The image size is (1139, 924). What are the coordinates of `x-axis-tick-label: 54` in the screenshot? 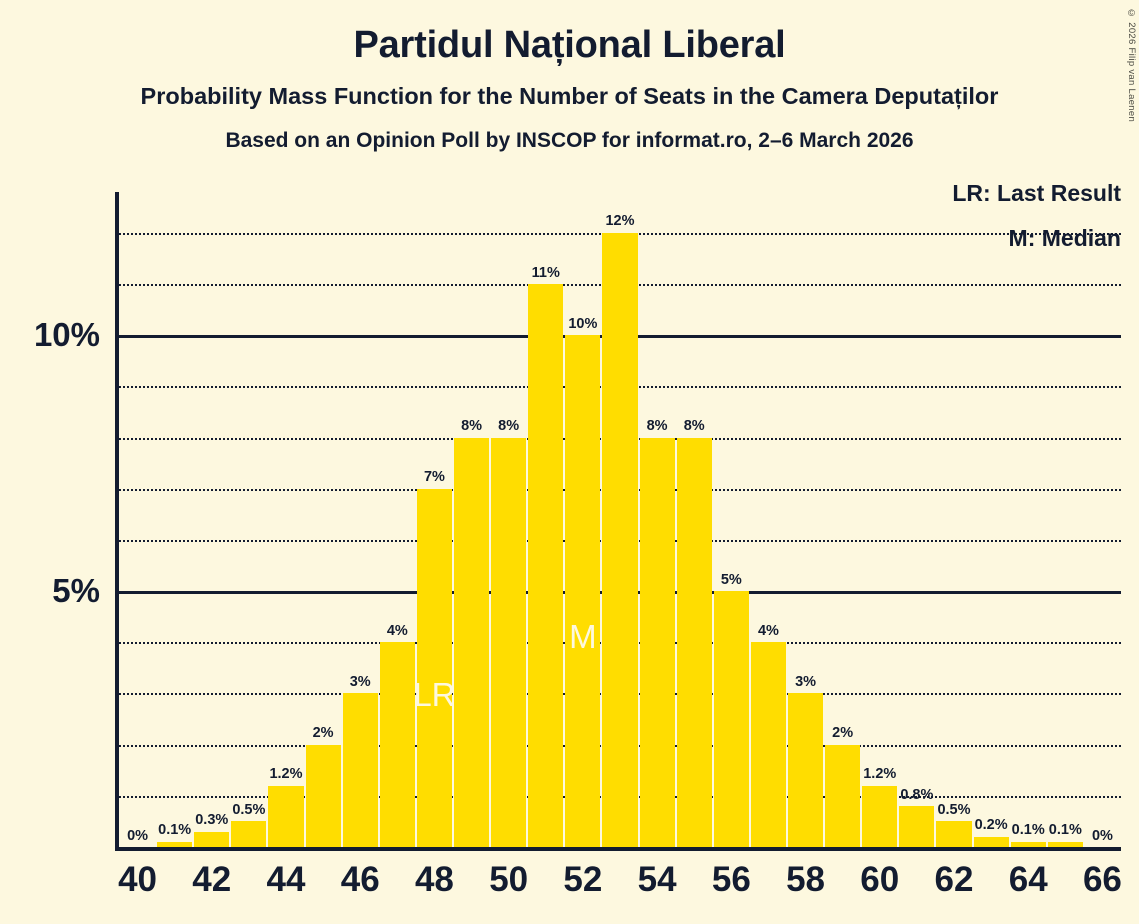 It's located at (657, 879).